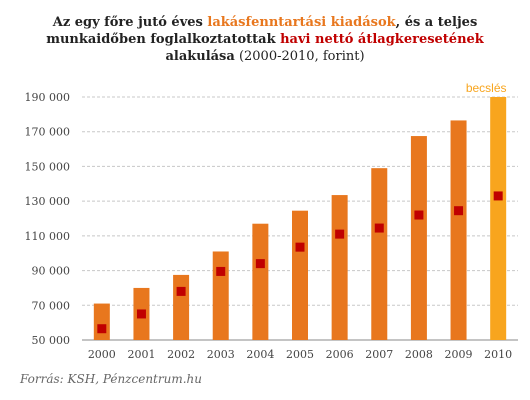 This screenshot has width=530, height=400. What do you see at coordinates (48, 201) in the screenshot?
I see `y-tick-label: 130 000` at bounding box center [48, 201].